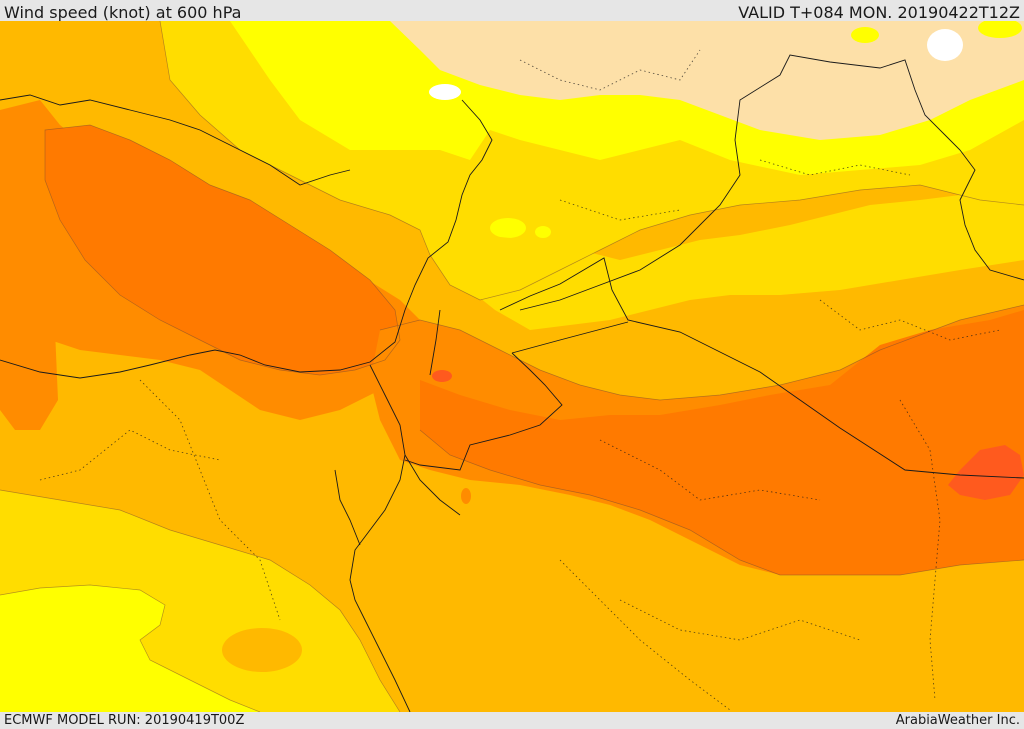 The image size is (1024, 729). Describe the element at coordinates (732, 260) in the screenshot. I see `band-gold-center` at that location.